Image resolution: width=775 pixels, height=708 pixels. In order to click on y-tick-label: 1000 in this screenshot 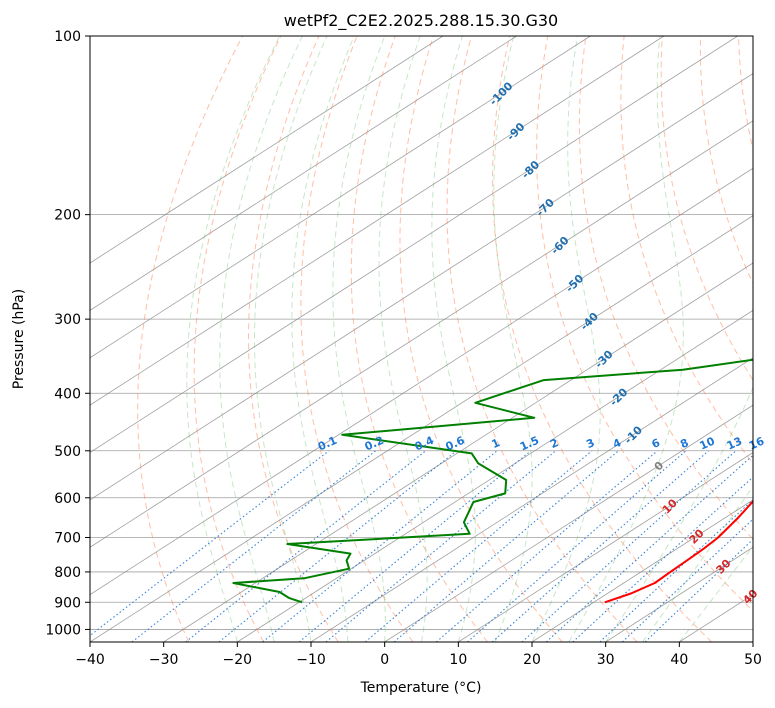, I will do `click(63, 630)`.